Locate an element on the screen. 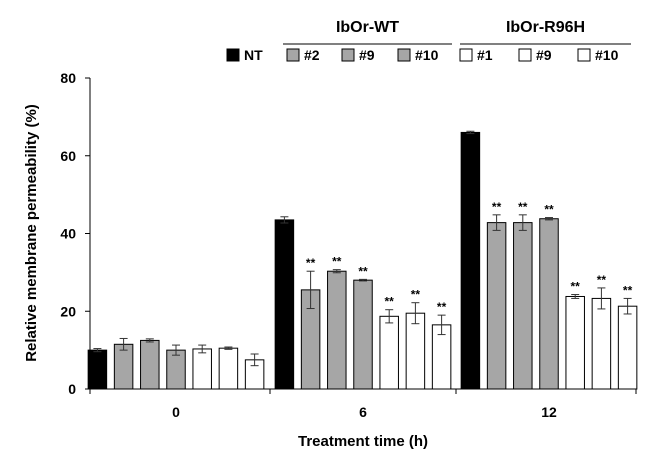 The image size is (649, 463). legend-group-label: IbOr-R96H is located at coordinates (545, 27).